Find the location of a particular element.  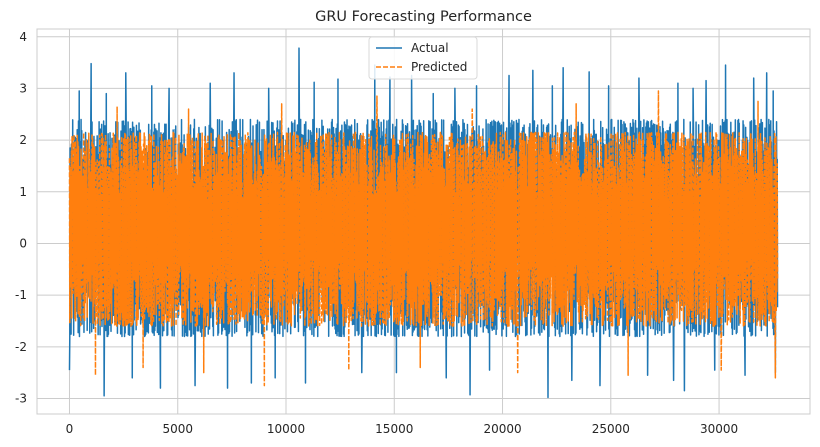

y-tick-label: 2 is located at coordinates (23, 140).